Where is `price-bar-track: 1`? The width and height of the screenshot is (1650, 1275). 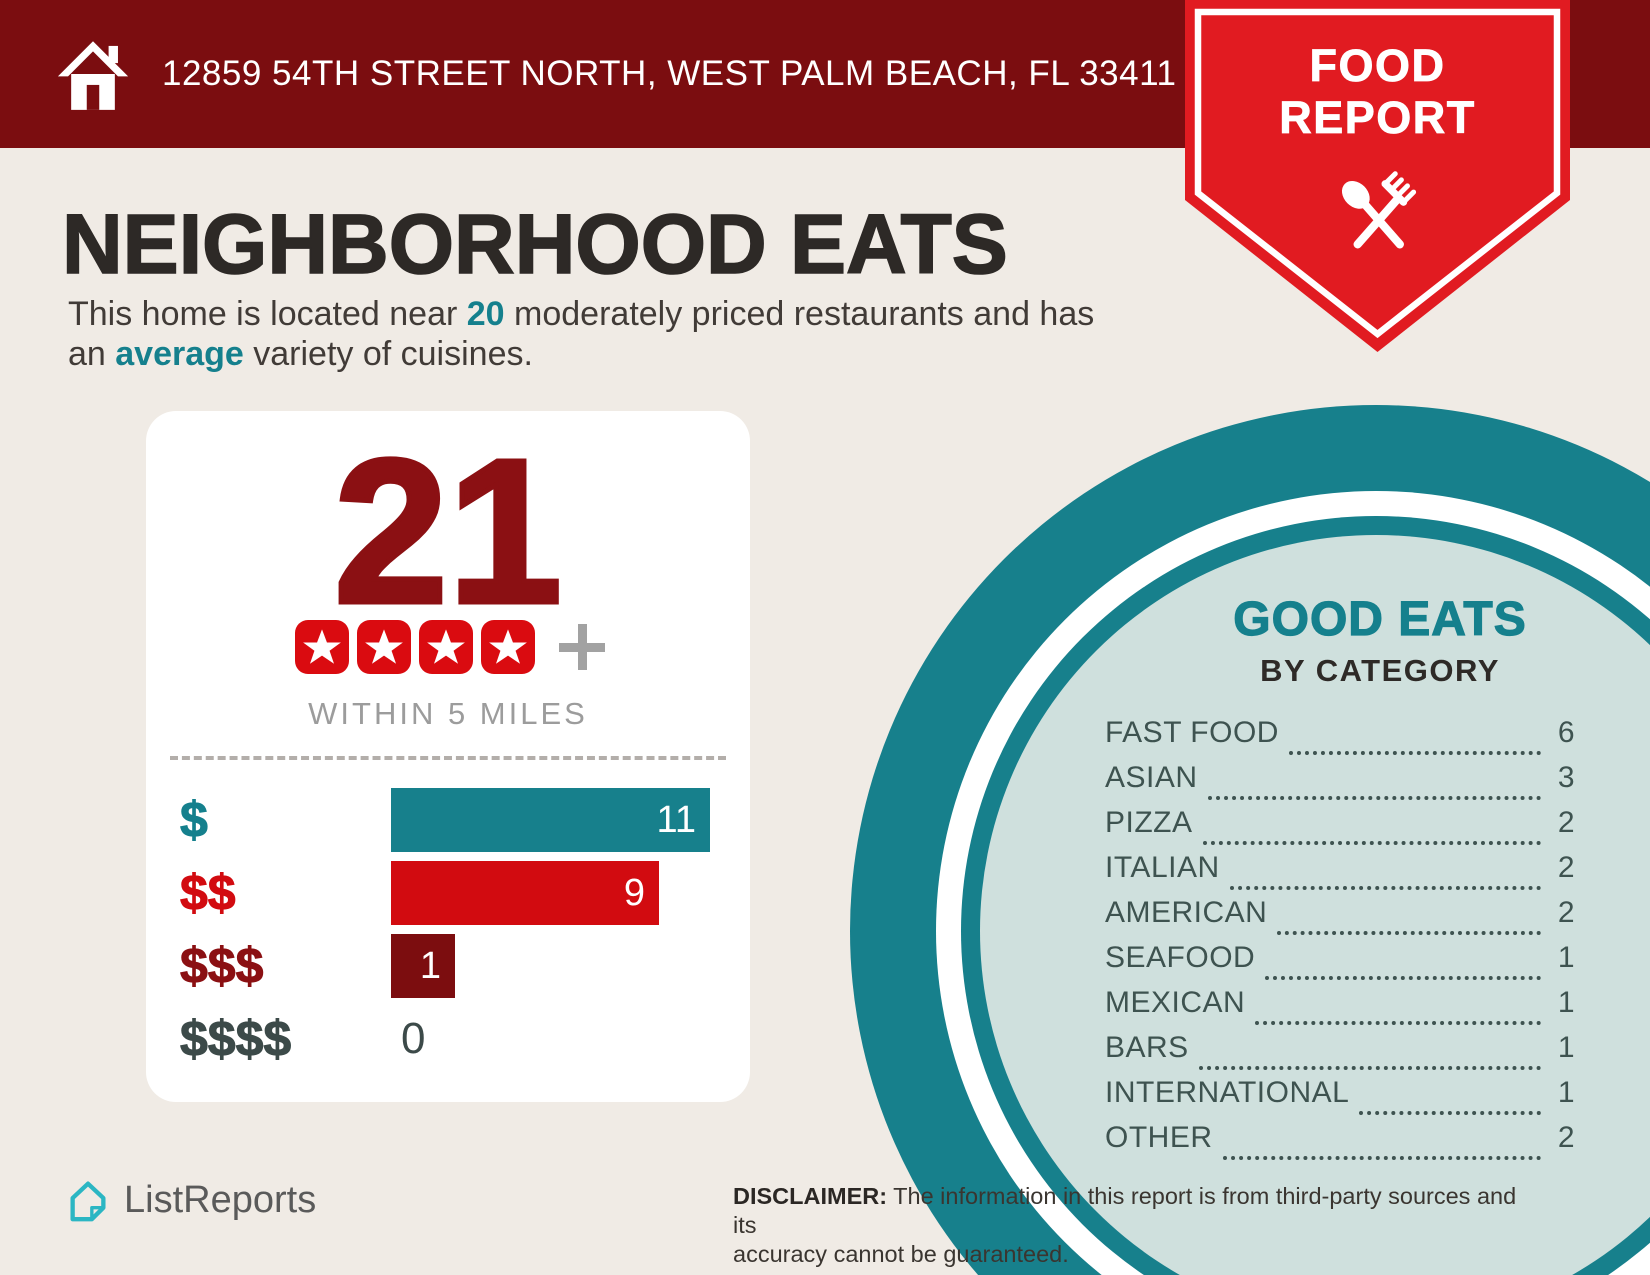 price-bar-track: 1 is located at coordinates (557, 966).